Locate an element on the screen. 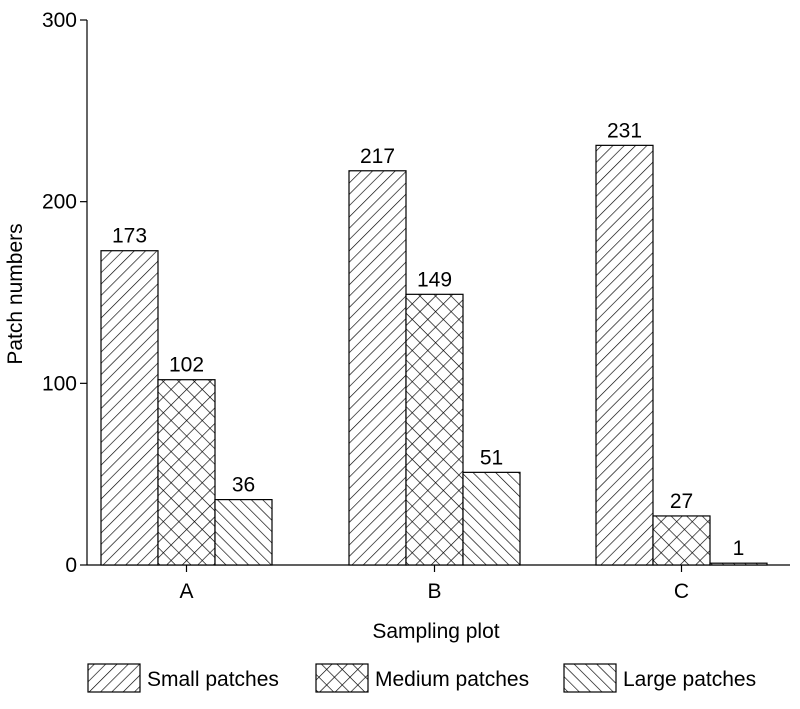 The height and width of the screenshot is (709, 800). y-tick-label-100: 100 is located at coordinates (59, 383).